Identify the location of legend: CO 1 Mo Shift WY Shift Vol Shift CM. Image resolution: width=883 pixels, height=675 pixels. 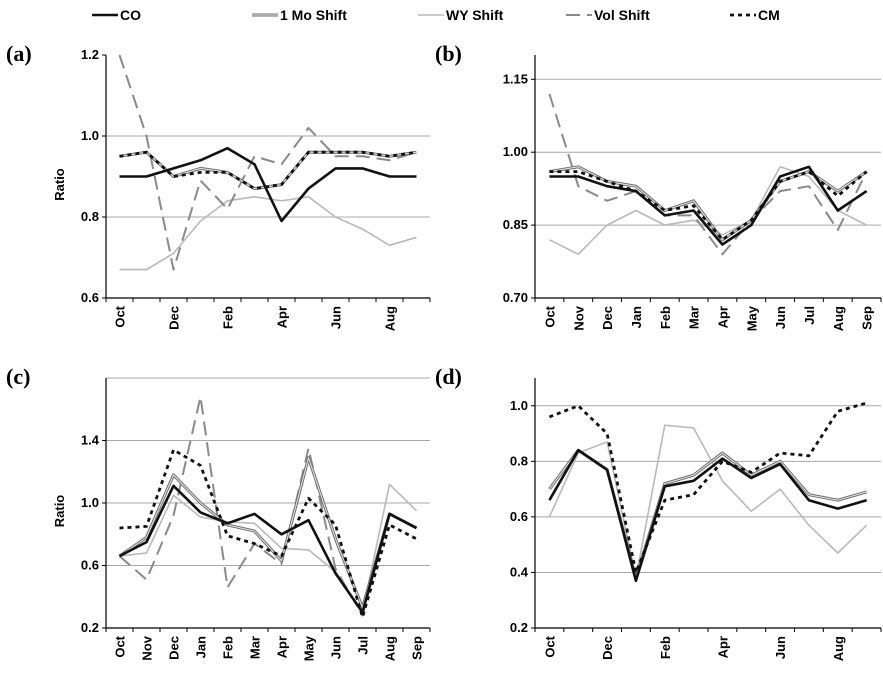
(436, 15).